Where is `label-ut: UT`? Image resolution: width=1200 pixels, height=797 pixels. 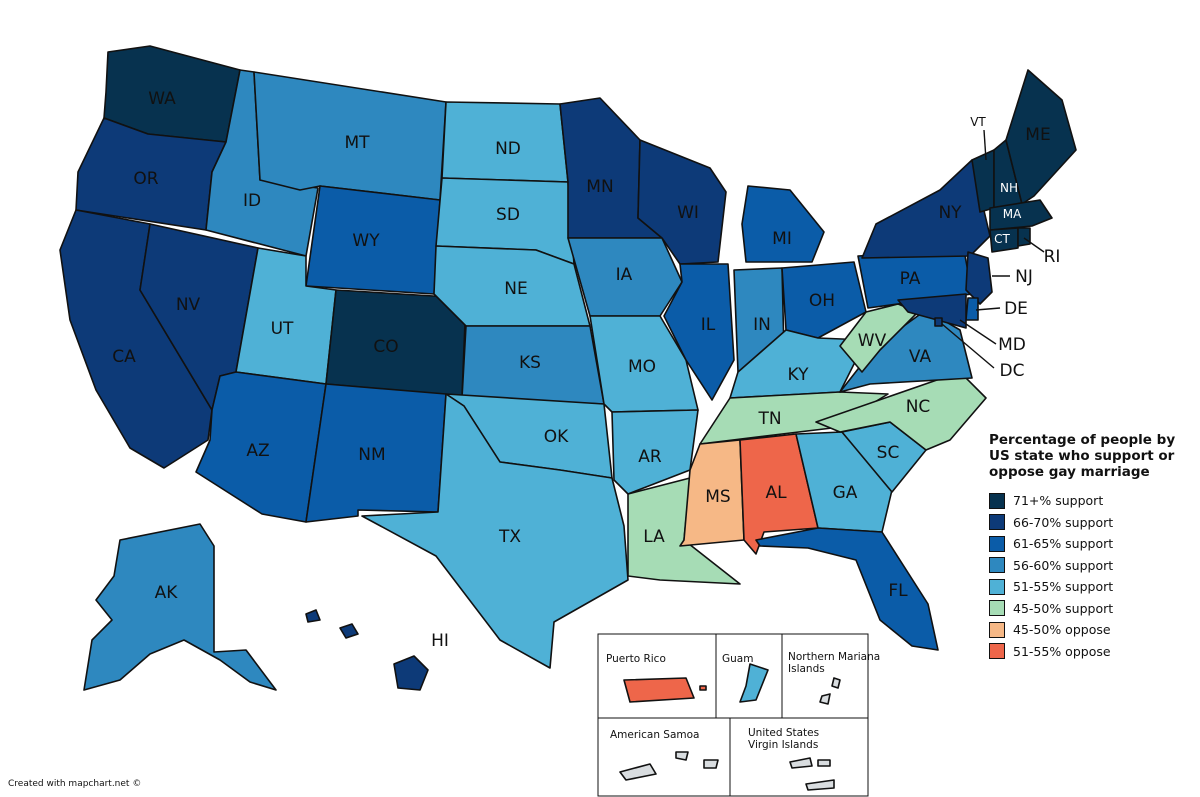
label-ut: UT is located at coordinates (282, 329).